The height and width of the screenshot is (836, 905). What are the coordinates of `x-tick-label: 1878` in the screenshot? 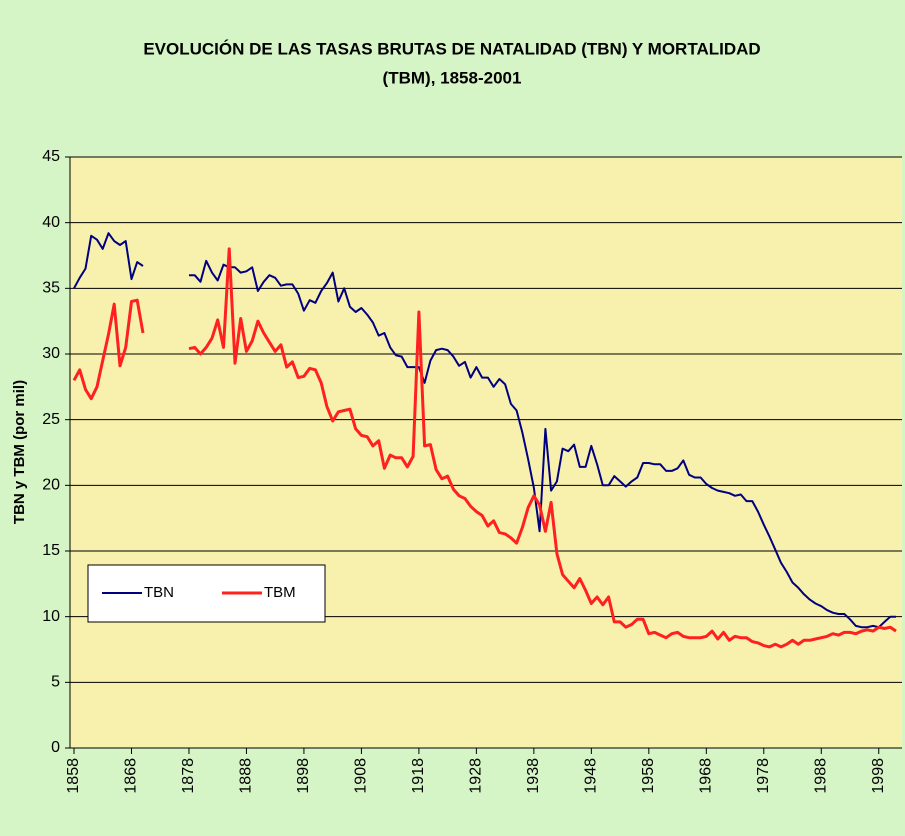 It's located at (188, 776).